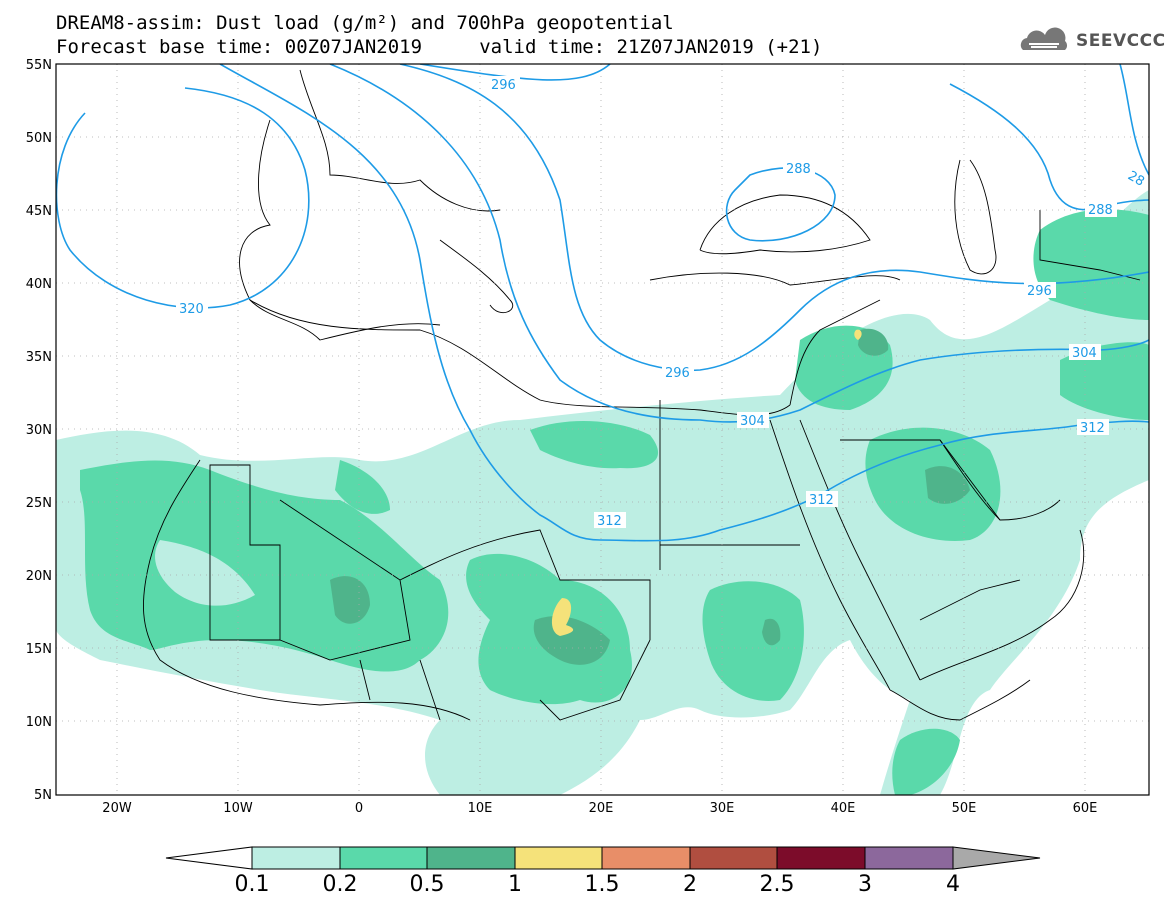  What do you see at coordinates (39, 65) in the screenshot?
I see `lat-tick: 55N` at bounding box center [39, 65].